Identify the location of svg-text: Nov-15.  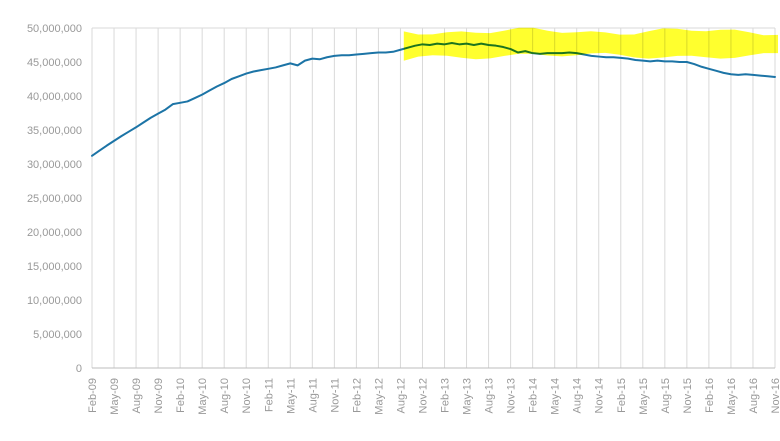
(688, 395).